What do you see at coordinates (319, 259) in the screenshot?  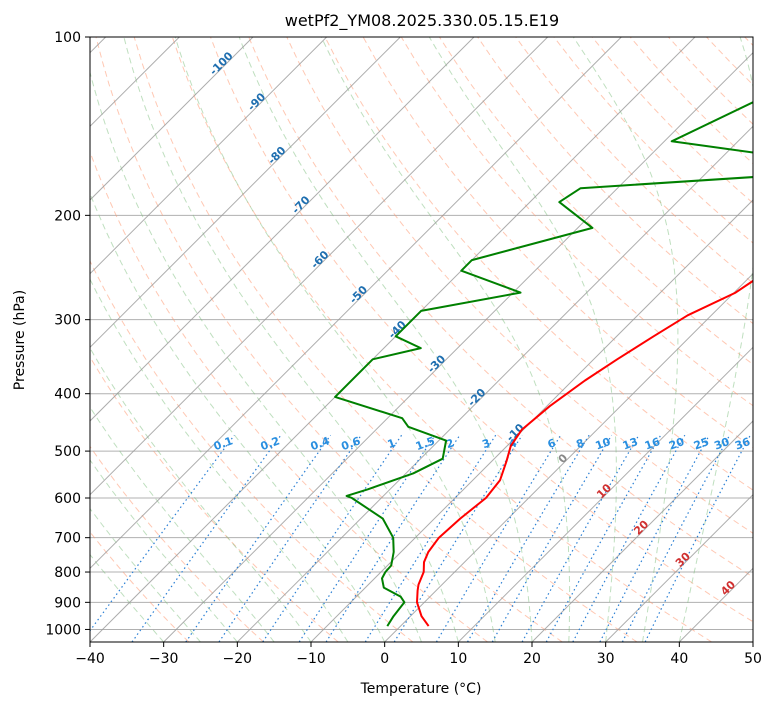 I see `isotherm-label: -60` at bounding box center [319, 259].